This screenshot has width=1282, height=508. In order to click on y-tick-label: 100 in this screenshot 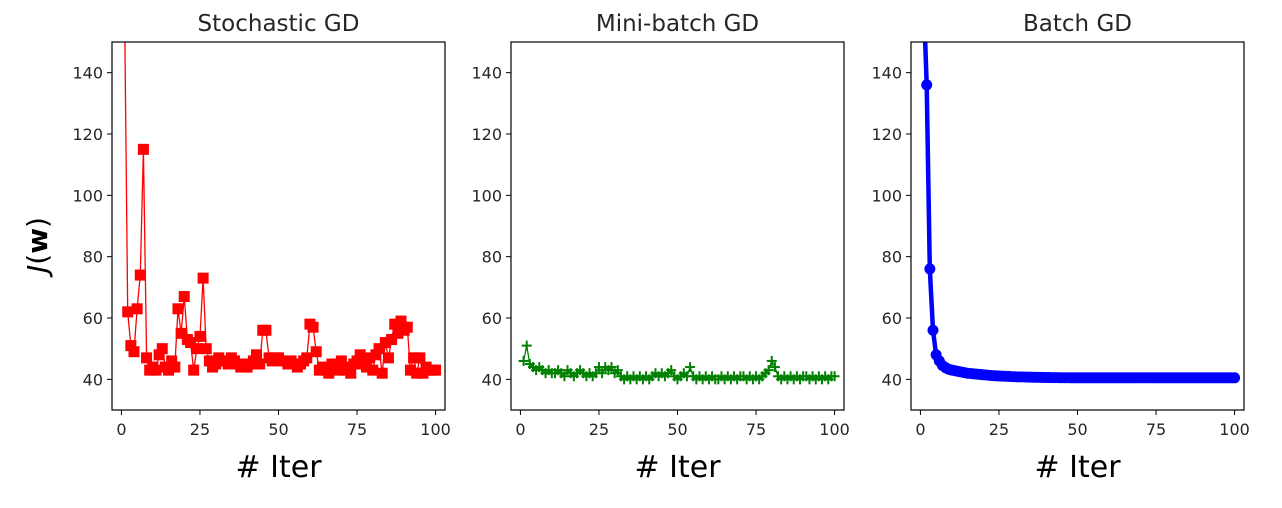, I will do `click(486, 195)`.